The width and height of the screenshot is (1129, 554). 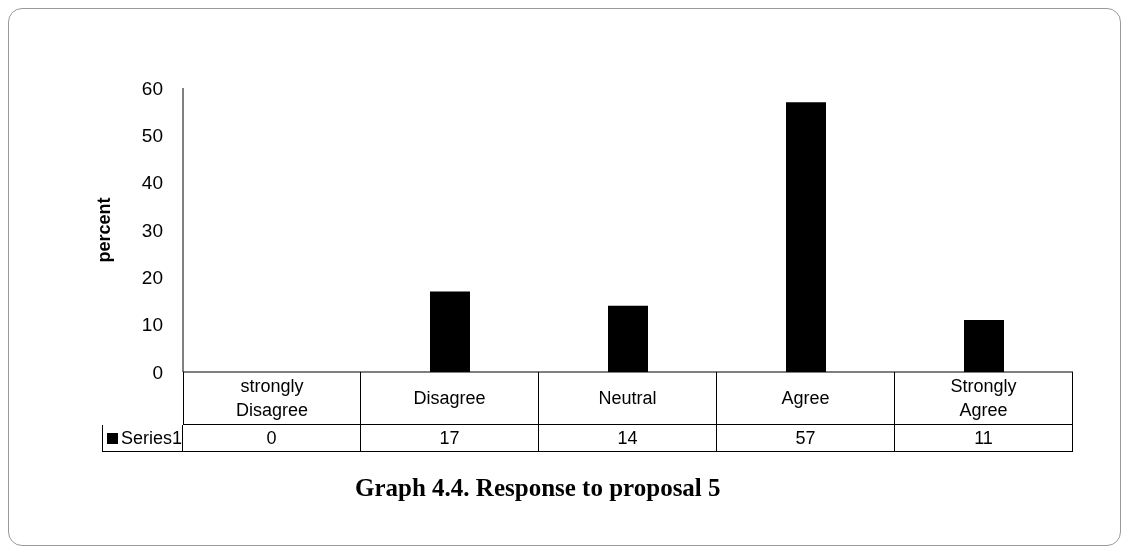 I want to click on data-label: 11, so click(x=984, y=438).